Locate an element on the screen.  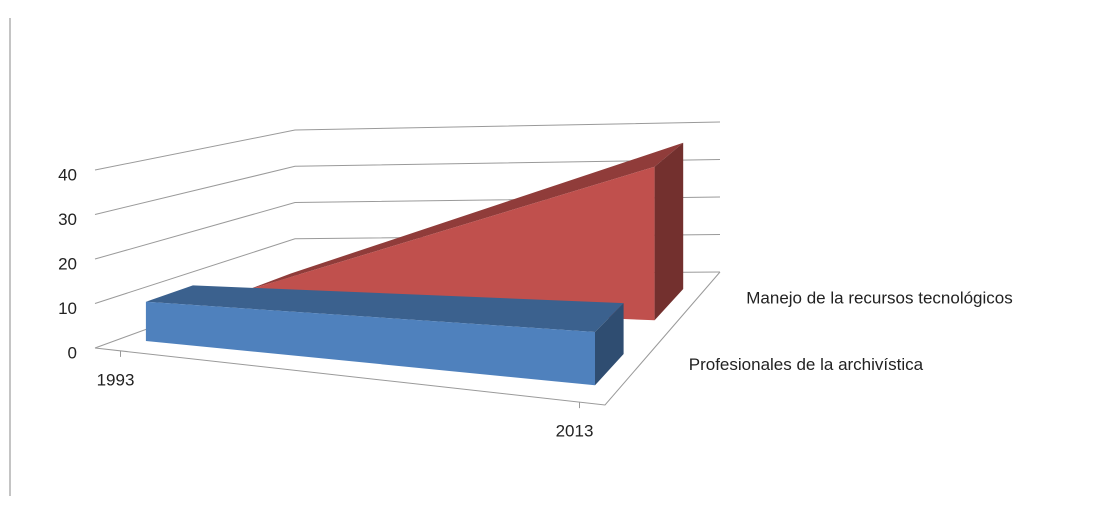
y-tick-label: 30 is located at coordinates (67, 219).